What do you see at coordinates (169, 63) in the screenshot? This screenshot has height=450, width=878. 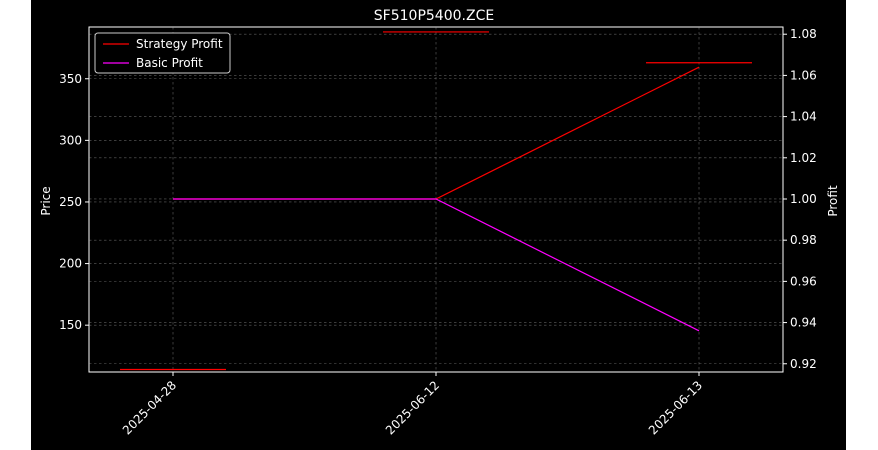 I see `legend-label-basic-profit: Basic Profit` at bounding box center [169, 63].